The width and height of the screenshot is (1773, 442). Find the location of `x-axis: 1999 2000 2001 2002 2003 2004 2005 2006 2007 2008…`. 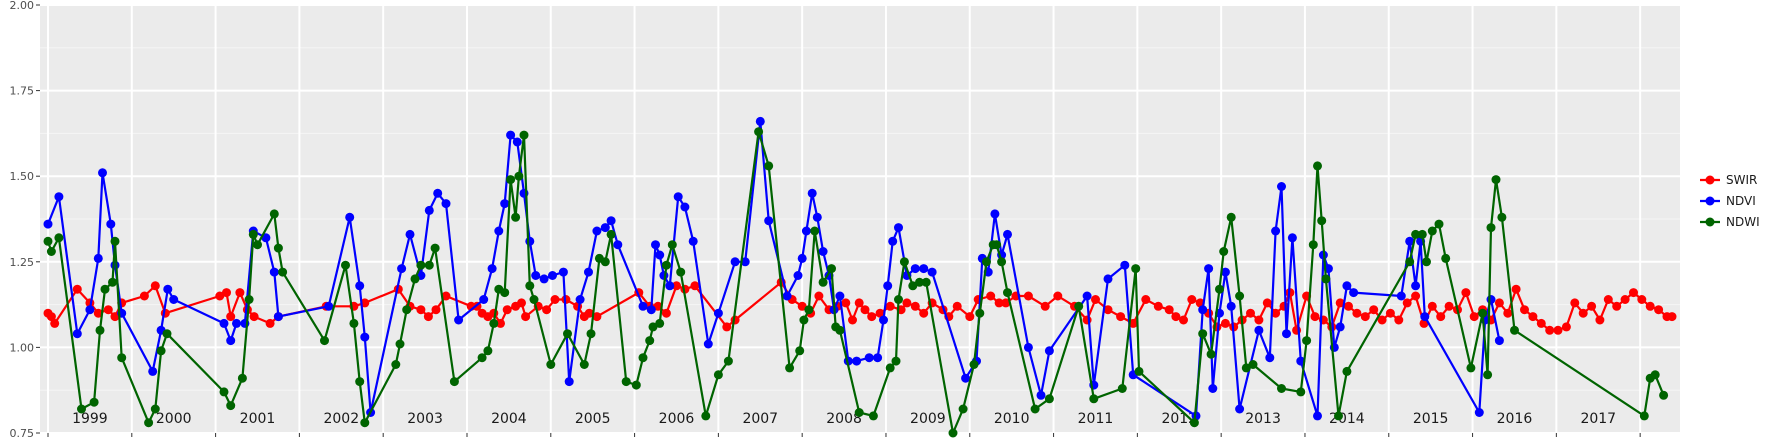

x-axis: 1999 2000 2001 2002 2003 2004 2005 2006 2007 2008… is located at coordinates (844, 424).